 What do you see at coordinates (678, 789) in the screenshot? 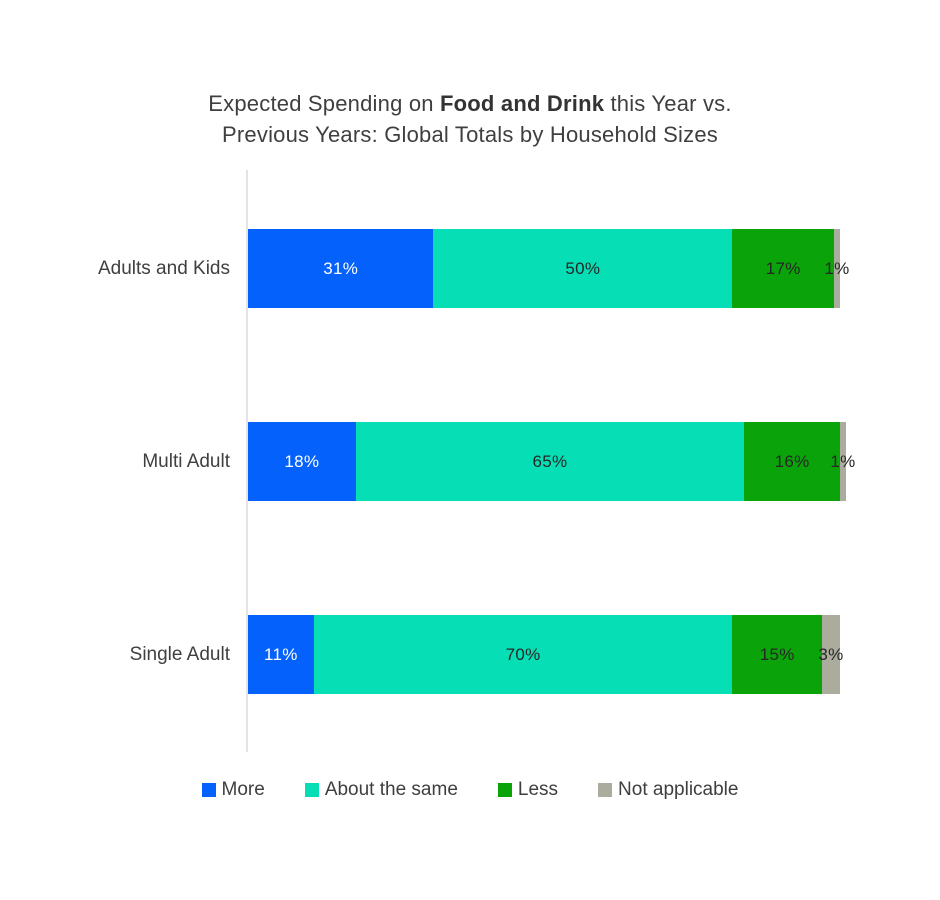
I see `legend-label: Not applicable` at bounding box center [678, 789].